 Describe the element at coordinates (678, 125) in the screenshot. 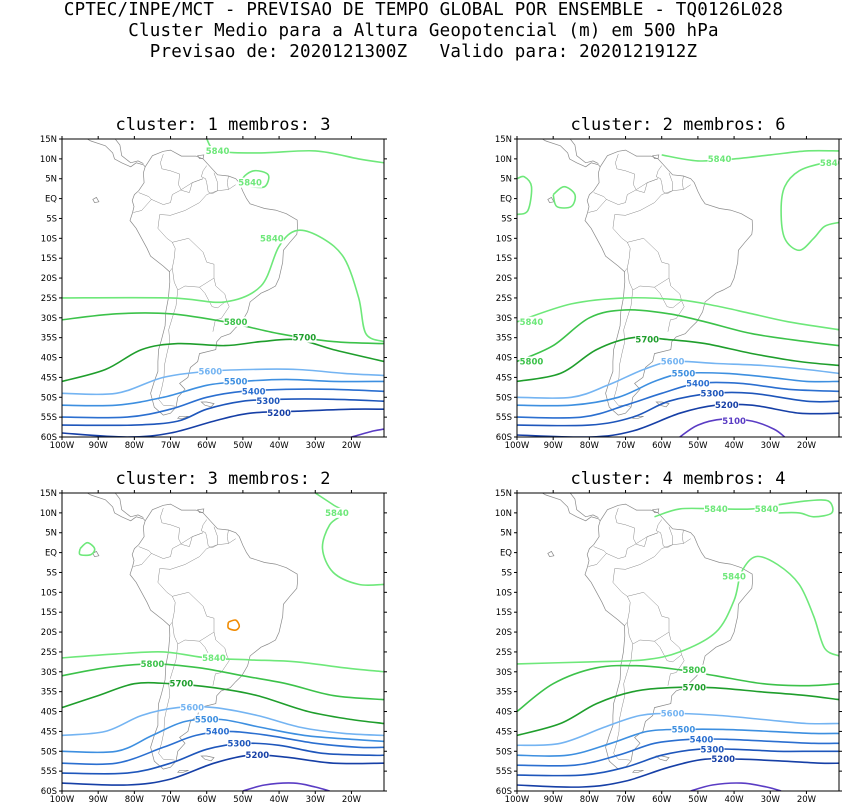

I see `panel-title: cluster: 2 membros: 6` at that location.